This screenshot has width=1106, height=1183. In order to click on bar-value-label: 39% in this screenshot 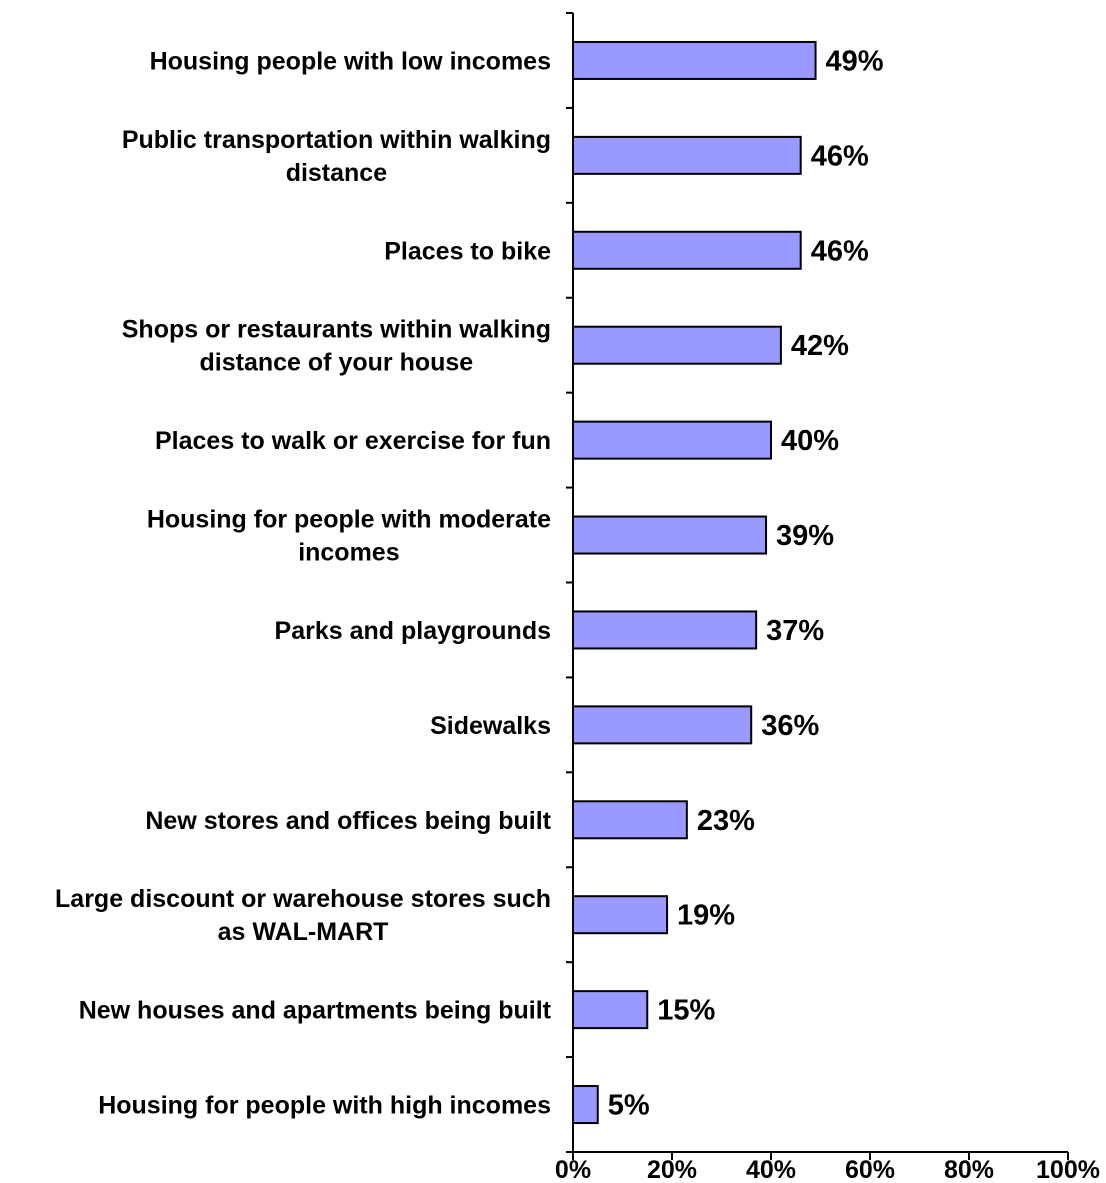, I will do `click(805, 536)`.